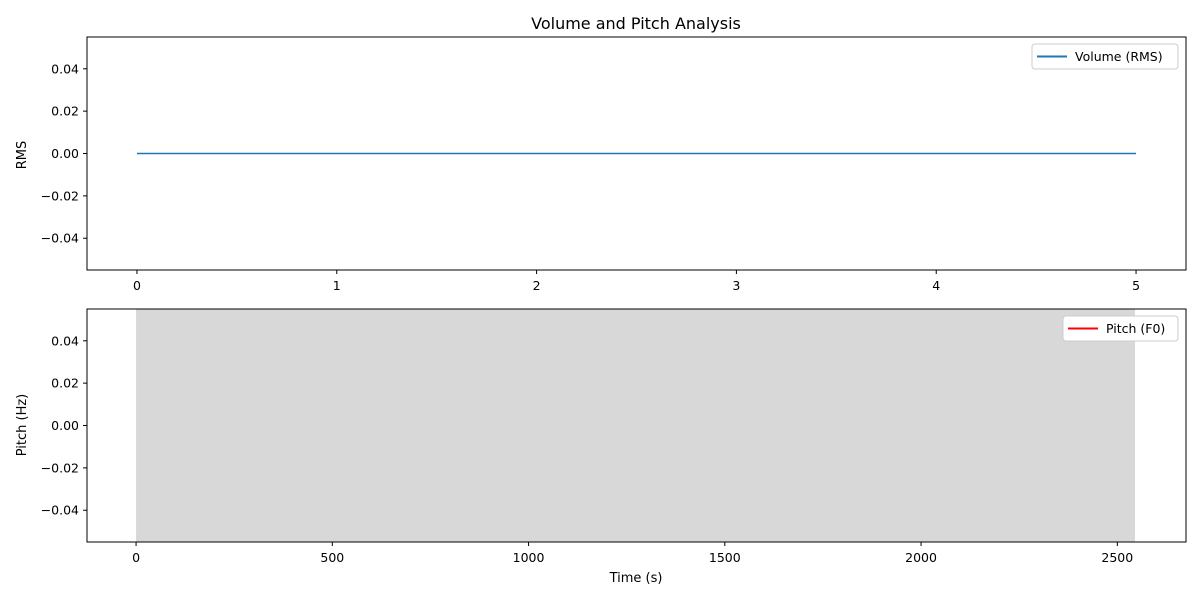  I want to click on volume-x-tick-label: 4, so click(936, 285).